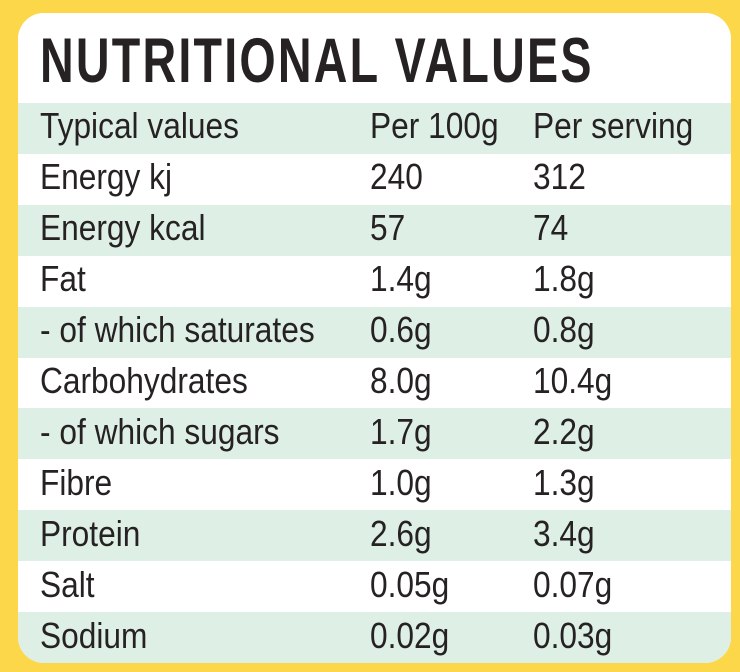  I want to click on row-per-serving: 10.4g, so click(573, 380).